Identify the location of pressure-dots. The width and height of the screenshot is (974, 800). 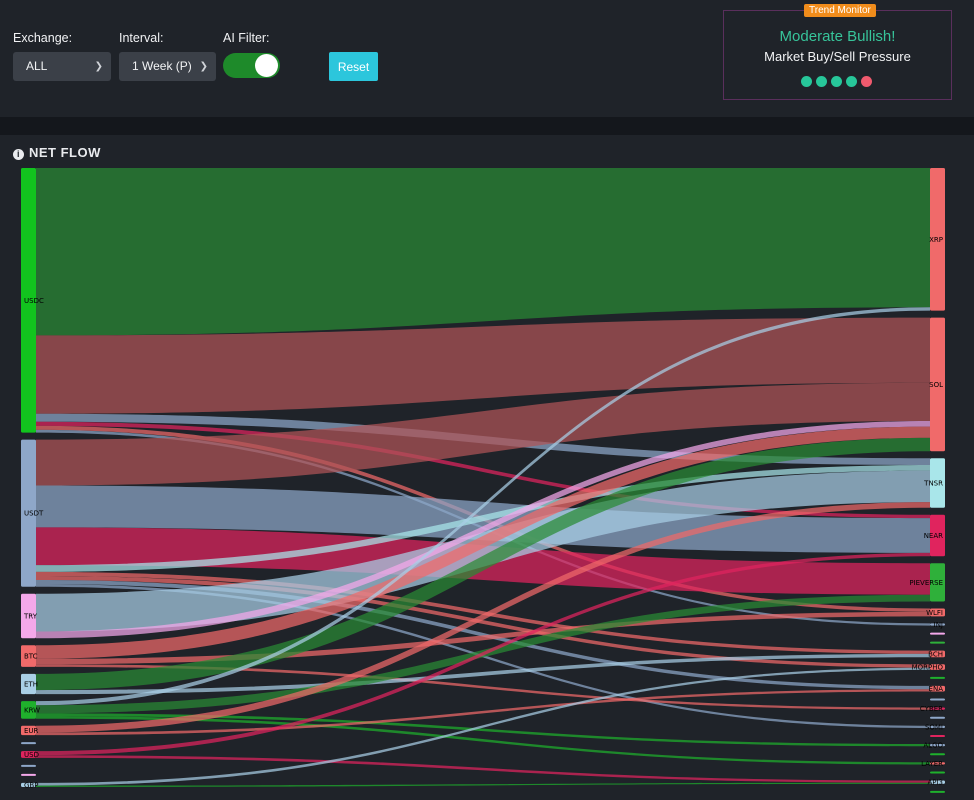
(838, 83).